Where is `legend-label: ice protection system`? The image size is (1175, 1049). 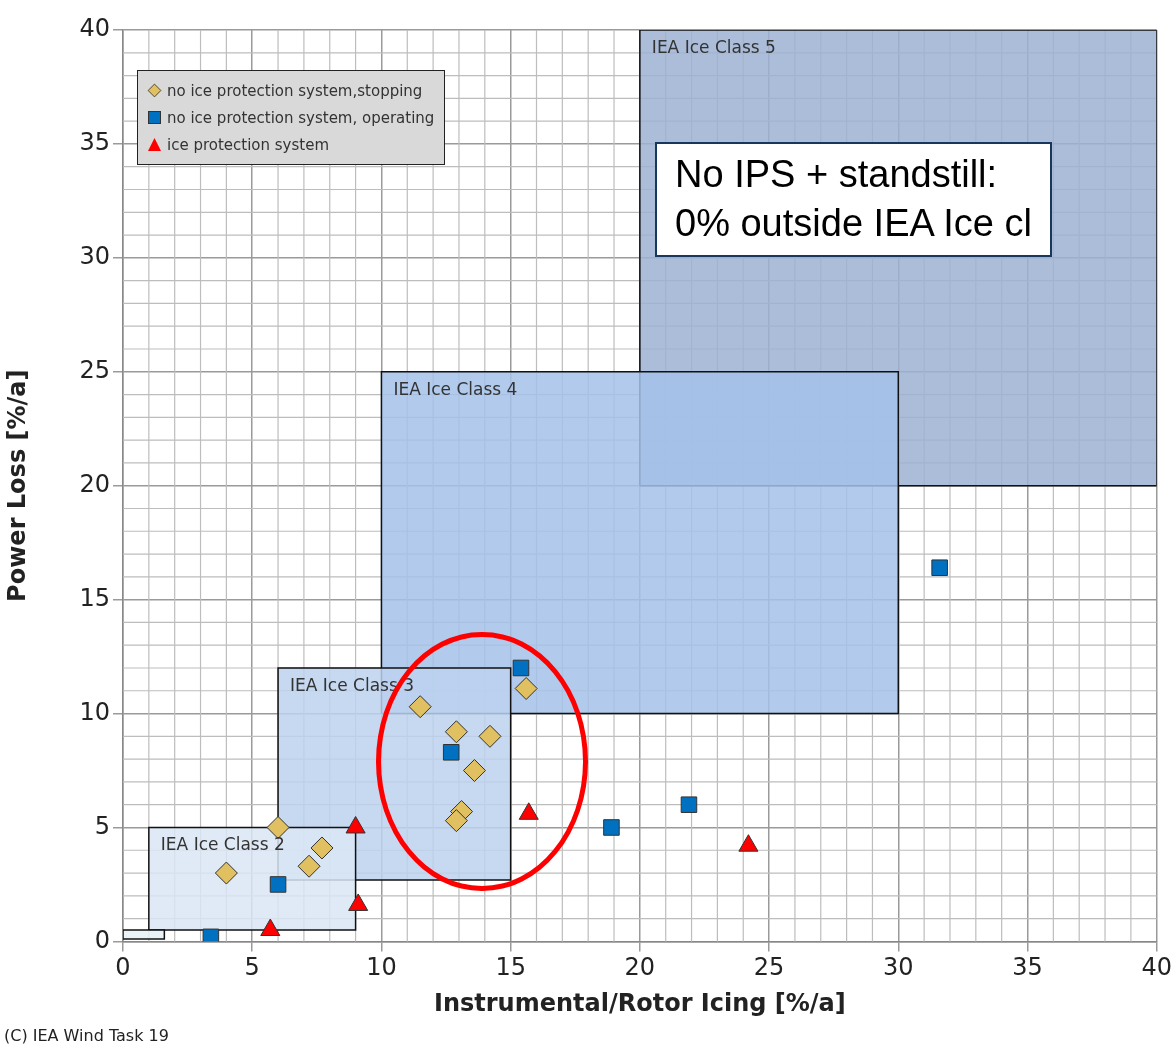
legend-label: ice protection system is located at coordinates (248, 144).